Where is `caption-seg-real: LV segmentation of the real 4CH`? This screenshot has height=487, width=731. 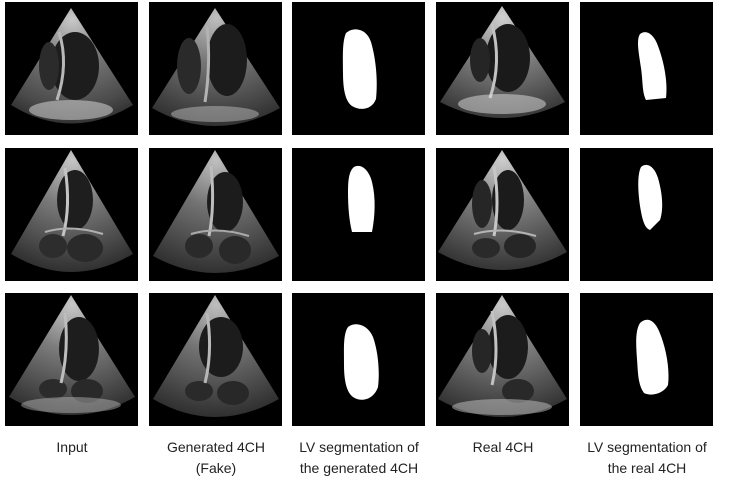
caption-seg-real: LV segmentation of the real 4CH is located at coordinates (647, 458).